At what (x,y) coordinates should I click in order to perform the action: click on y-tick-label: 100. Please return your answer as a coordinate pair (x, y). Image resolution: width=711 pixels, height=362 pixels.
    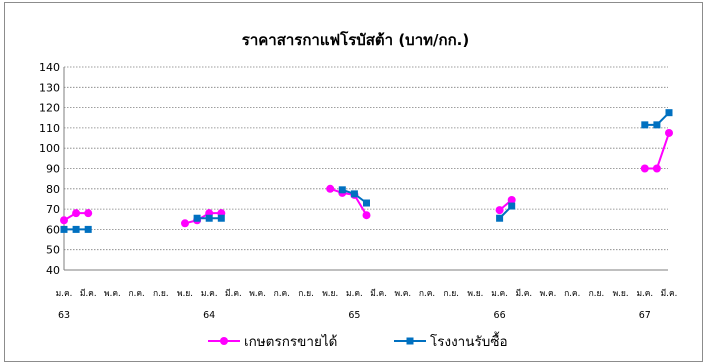
    Looking at the image, I should click on (49, 148).